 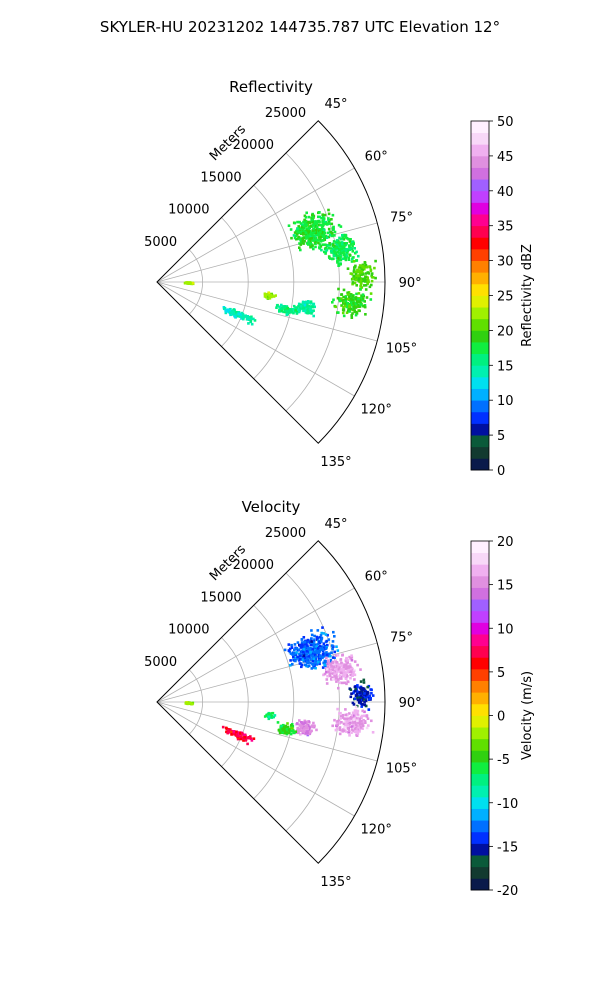 I want to click on reflectivity-theta-gridline, so click(x=255, y=225).